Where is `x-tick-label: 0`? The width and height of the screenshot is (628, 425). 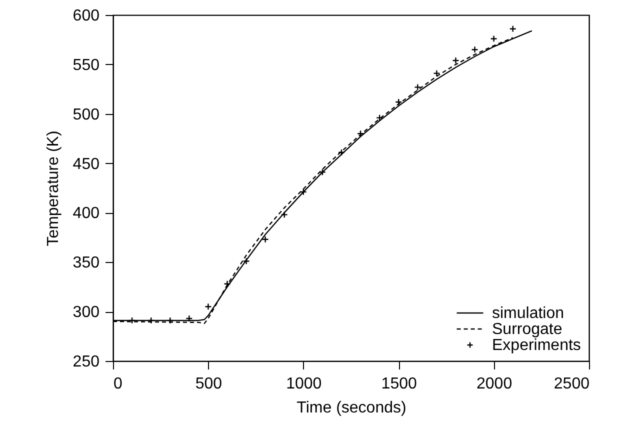 x-tick-label: 0 is located at coordinates (118, 384).